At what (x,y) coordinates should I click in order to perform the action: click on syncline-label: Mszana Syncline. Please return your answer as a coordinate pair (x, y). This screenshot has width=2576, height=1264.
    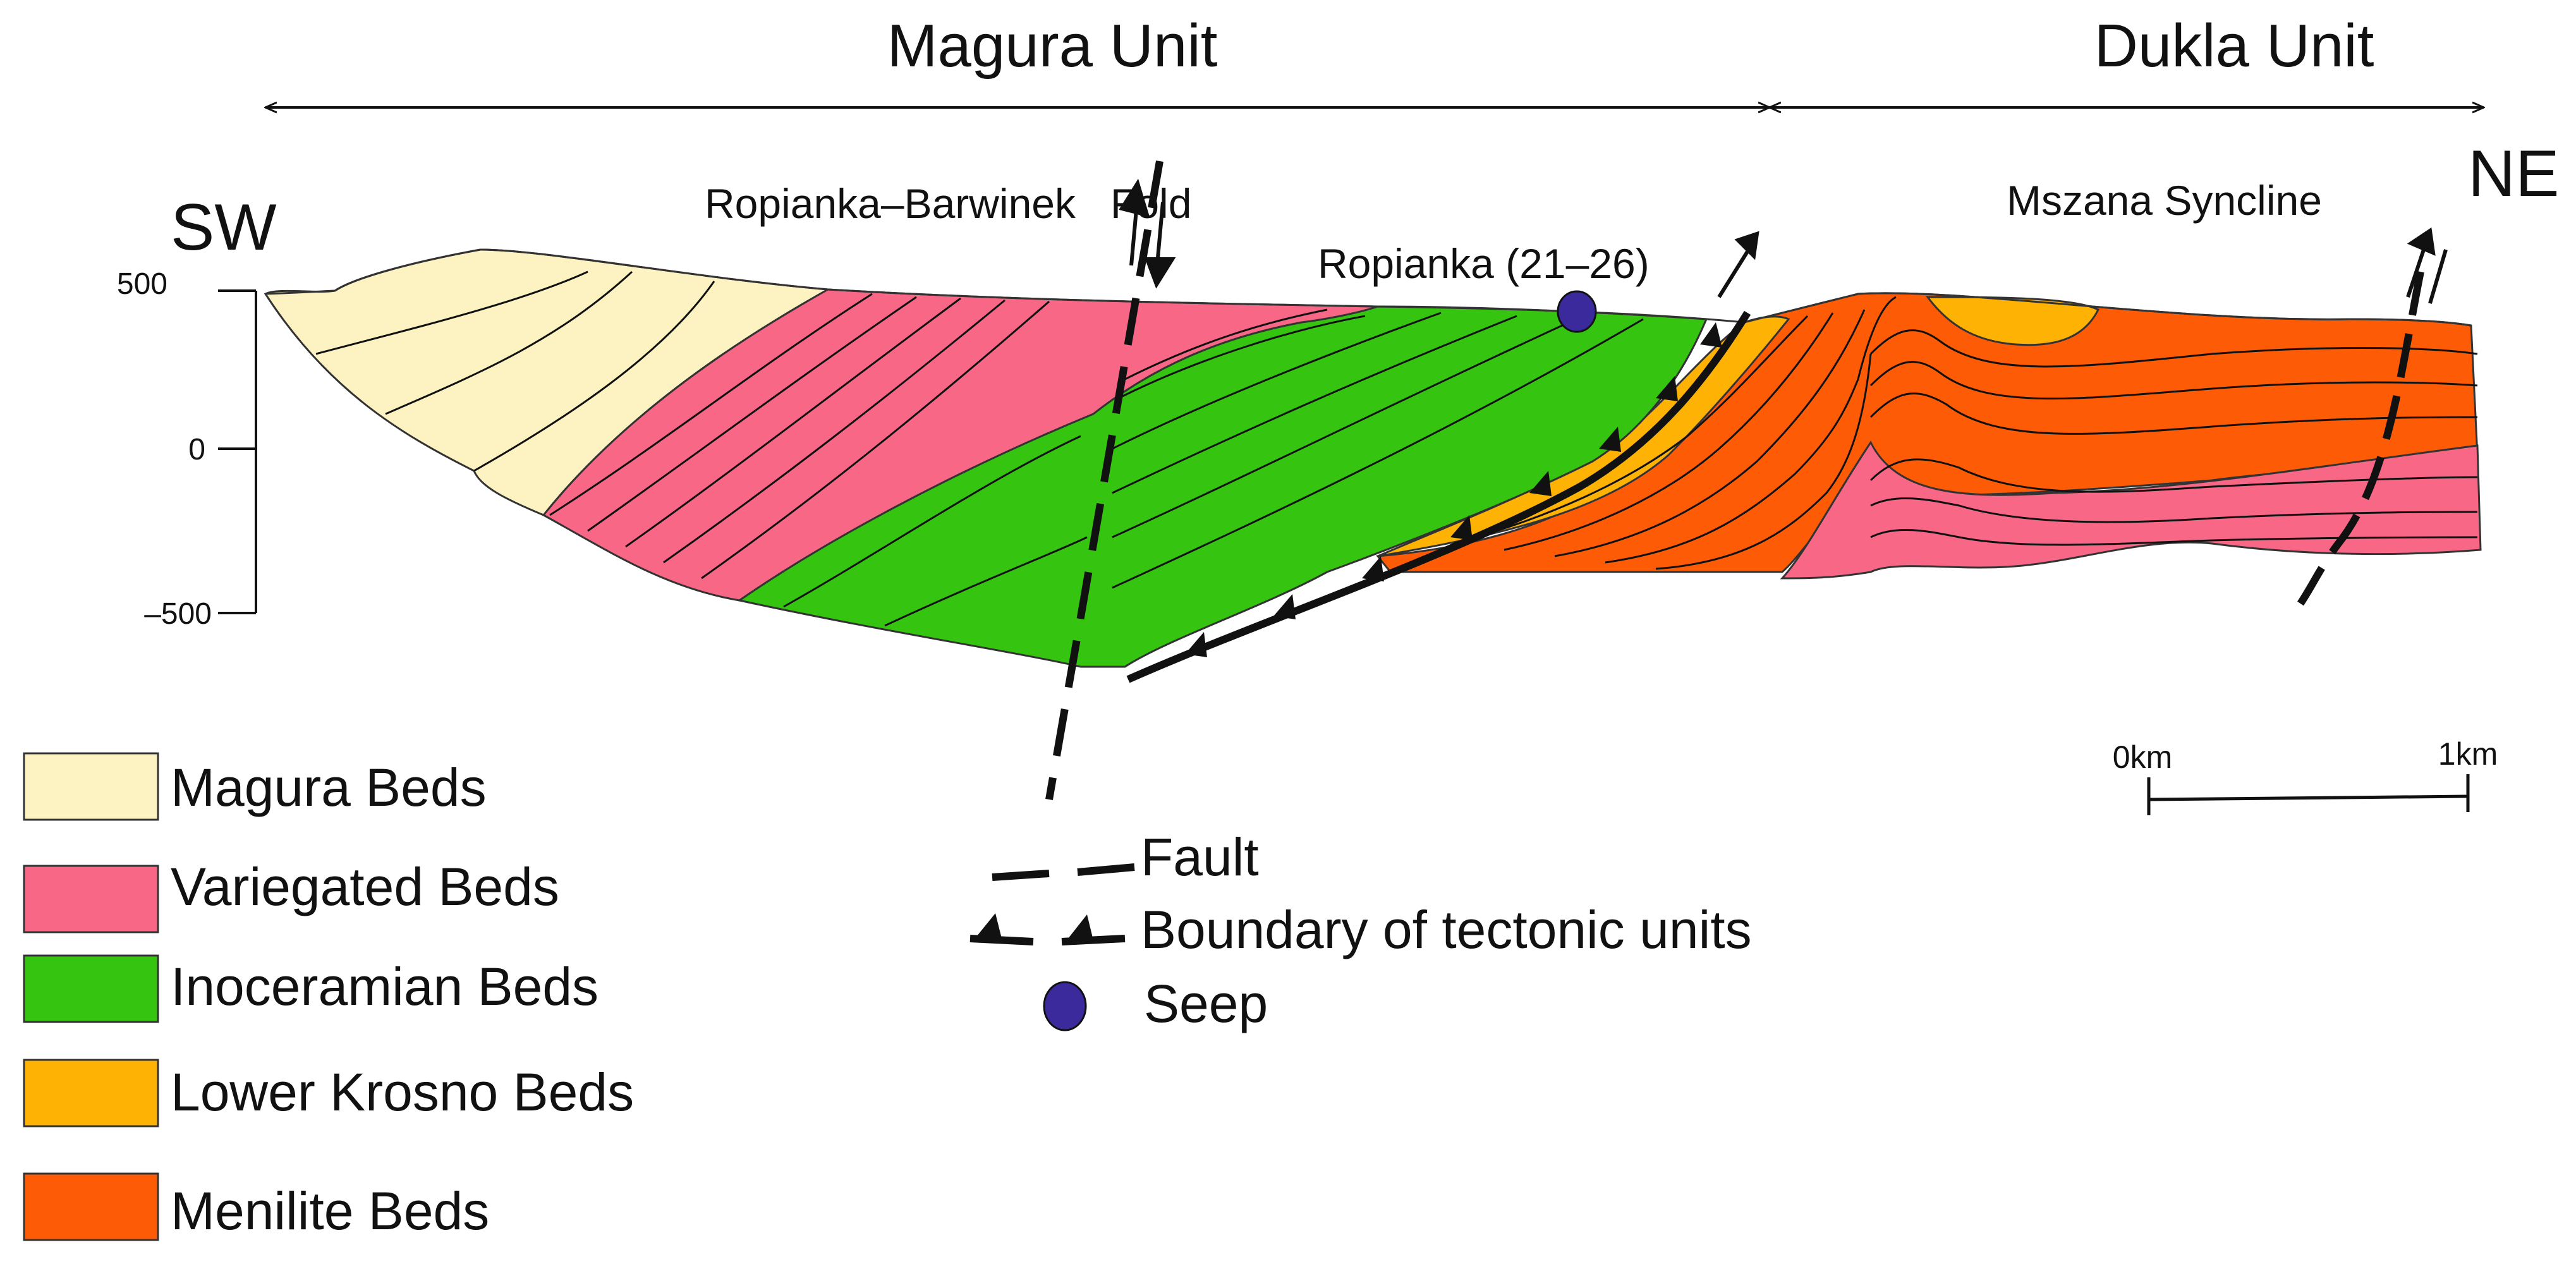
    Looking at the image, I should click on (2164, 200).